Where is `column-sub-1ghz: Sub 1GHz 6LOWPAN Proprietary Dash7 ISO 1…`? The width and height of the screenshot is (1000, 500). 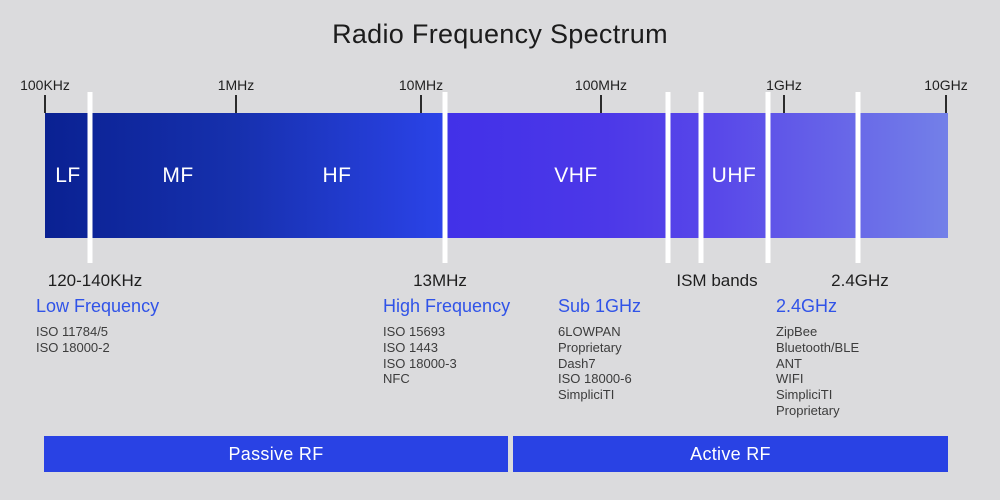 column-sub-1ghz: Sub 1GHz 6LOWPAN Proprietary Dash7 ISO 1… is located at coordinates (599, 349).